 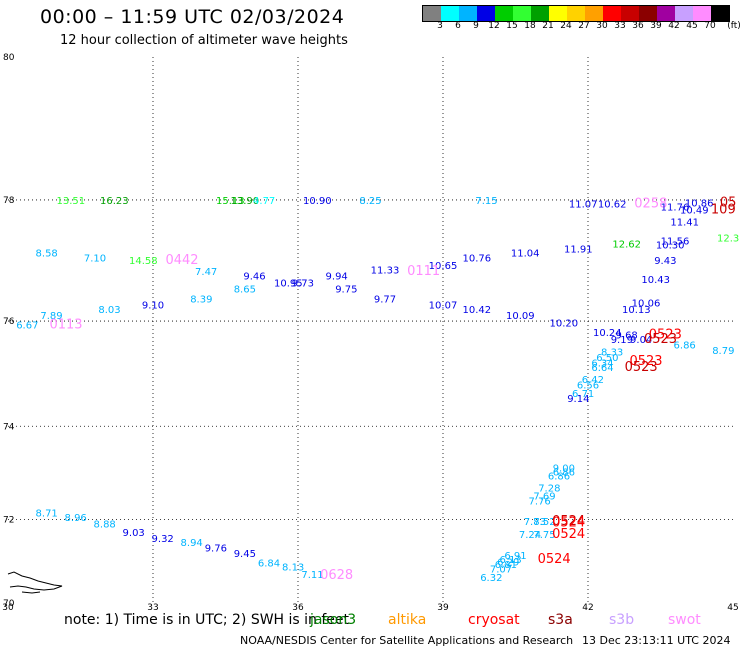 What do you see at coordinates (298, 608) in the screenshot?
I see `longitude-label: 36` at bounding box center [298, 608].